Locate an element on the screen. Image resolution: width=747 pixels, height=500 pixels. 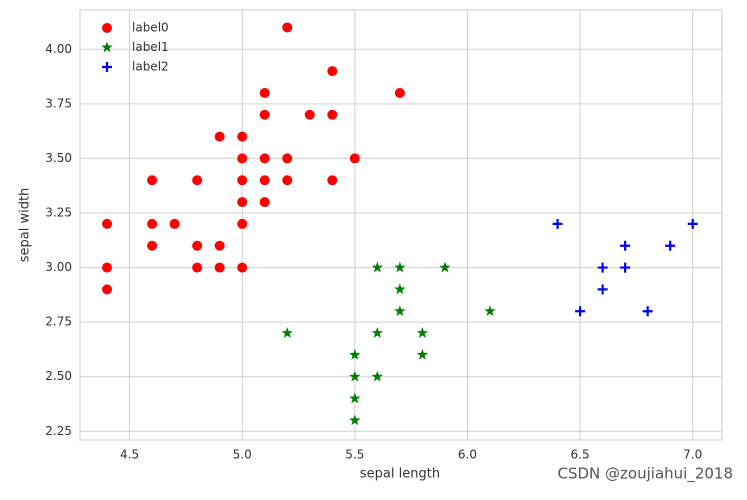
legend-label: label0 is located at coordinates (150, 28).